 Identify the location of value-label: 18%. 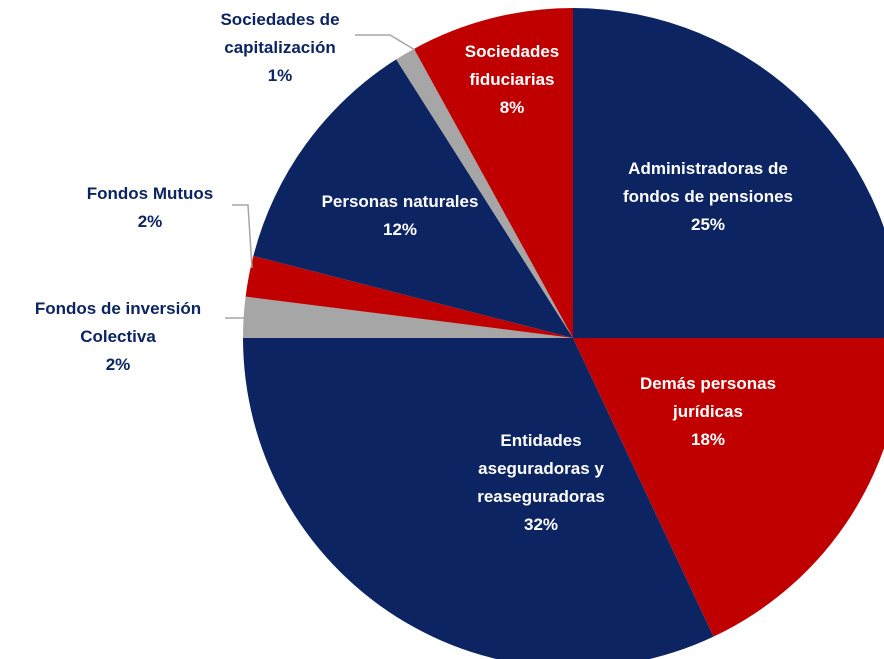
(708, 439).